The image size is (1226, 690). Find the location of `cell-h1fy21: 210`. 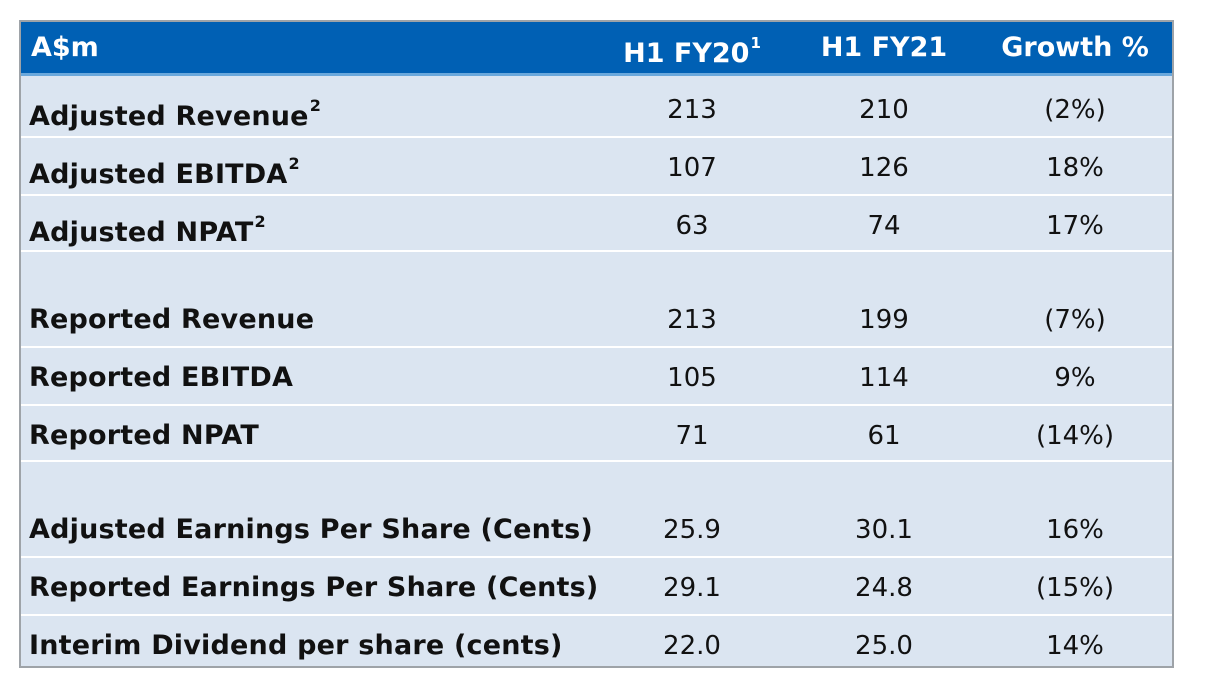

cell-h1fy21: 210 is located at coordinates (884, 110).